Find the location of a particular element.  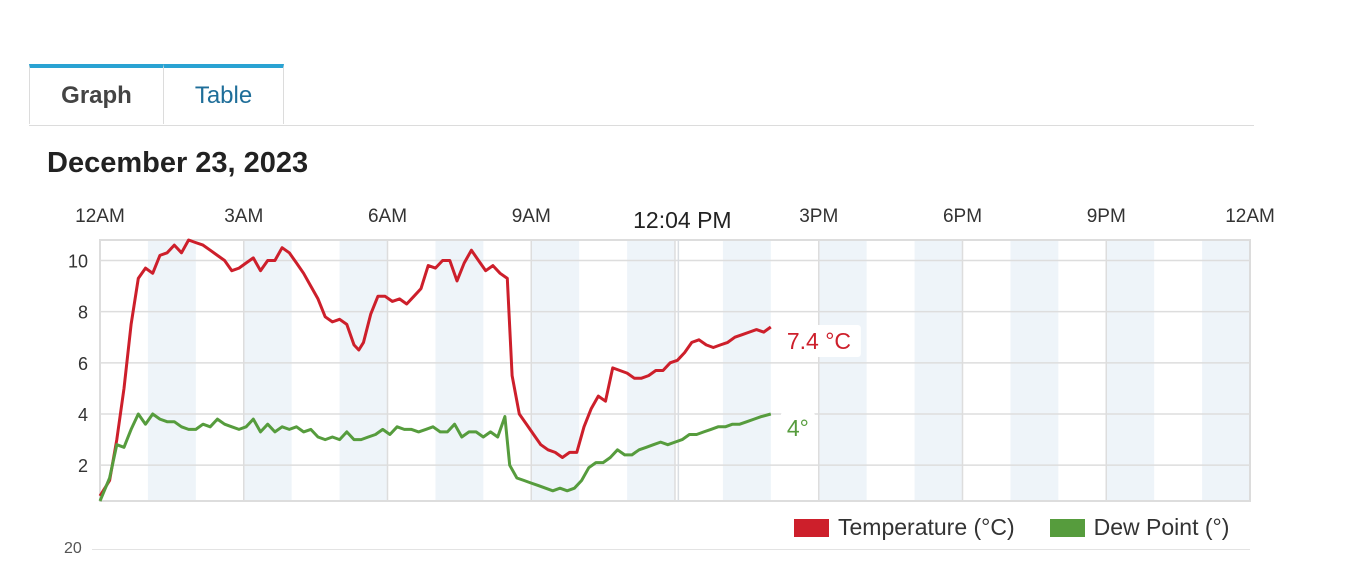

dew-point-current-value: 4° is located at coordinates (798, 428).